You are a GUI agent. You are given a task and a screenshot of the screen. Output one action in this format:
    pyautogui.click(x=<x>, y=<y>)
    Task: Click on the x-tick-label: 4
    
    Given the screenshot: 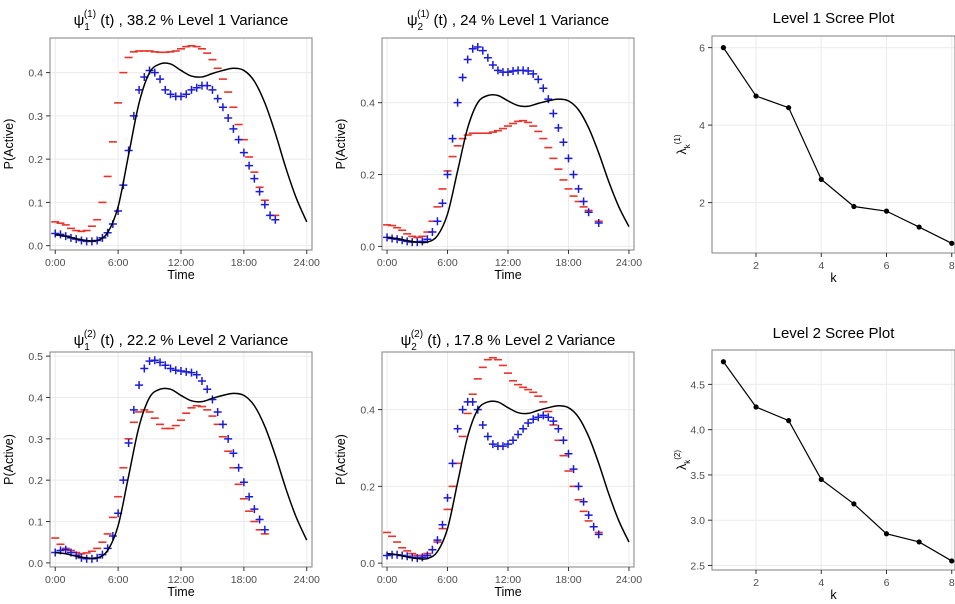 What is the action you would take?
    pyautogui.click(x=821, y=583)
    